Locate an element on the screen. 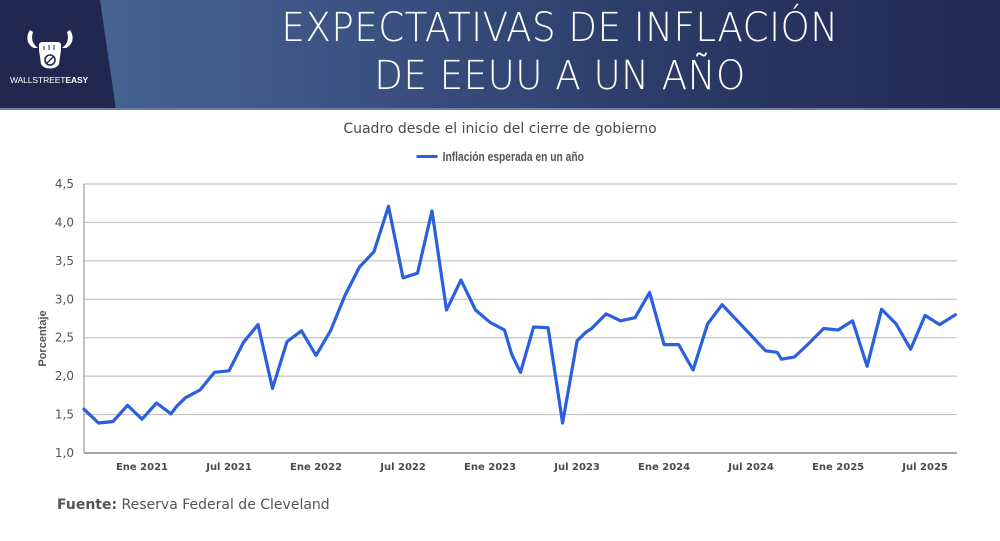  x-tick-label: Jul 2024 is located at coordinates (750, 467).